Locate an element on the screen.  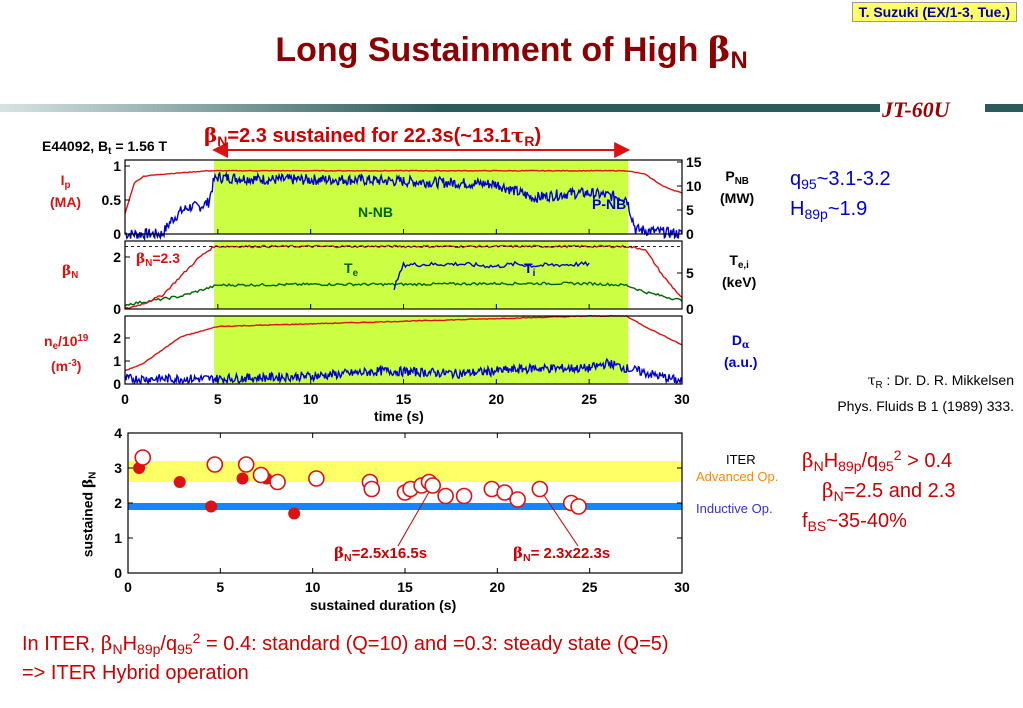
ne-axis-tick-label: 0 is located at coordinates (117, 384).